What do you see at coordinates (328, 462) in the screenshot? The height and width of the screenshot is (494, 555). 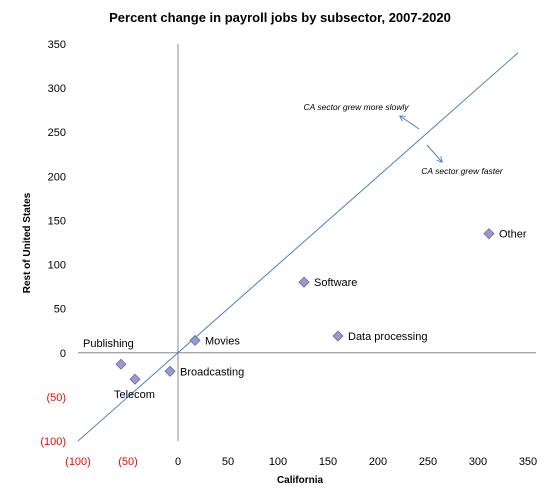 I see `x-tick-label: 150` at bounding box center [328, 462].